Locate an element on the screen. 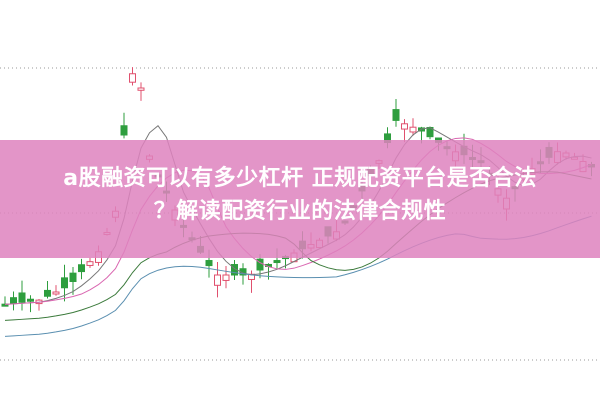 The height and width of the screenshot is (401, 600). title-line-2: ？解读配资行业的法律合规性 is located at coordinates (300, 211).